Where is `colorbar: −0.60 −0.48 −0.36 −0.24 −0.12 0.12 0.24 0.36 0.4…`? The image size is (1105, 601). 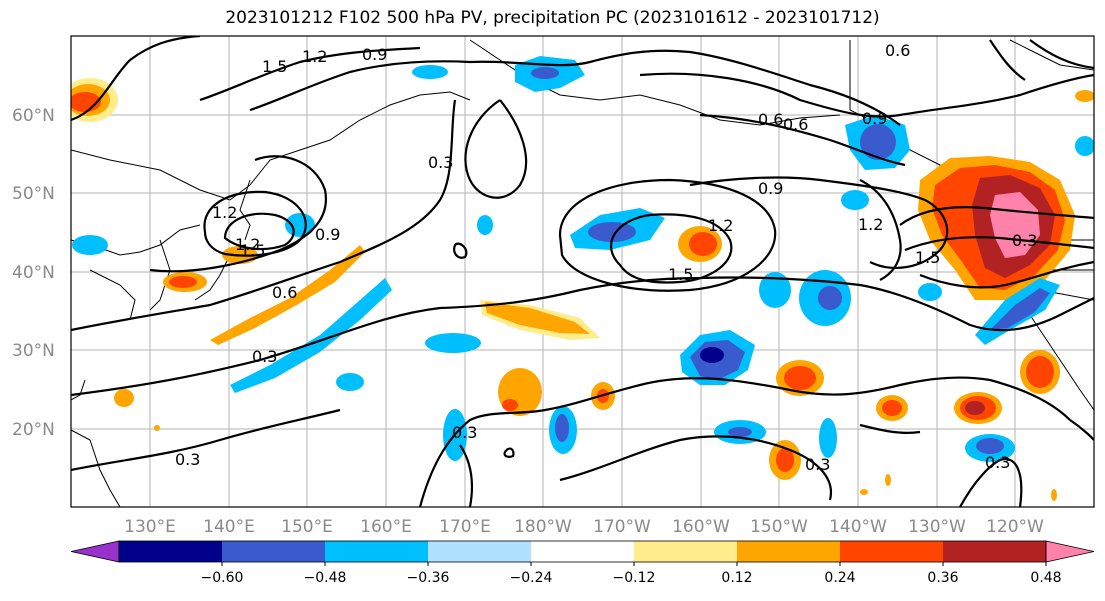
colorbar: −0.60 −0.48 −0.36 −0.24 −0.12 0.12 0.24 0.36 0.4… is located at coordinates (582, 563).